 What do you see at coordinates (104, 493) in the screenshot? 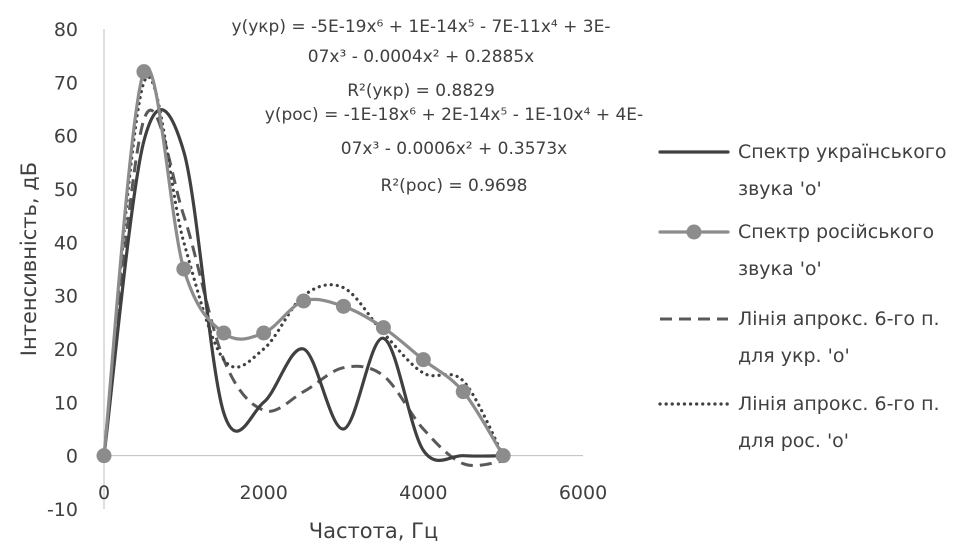
I see `x-tick-label: 0` at bounding box center [104, 493].